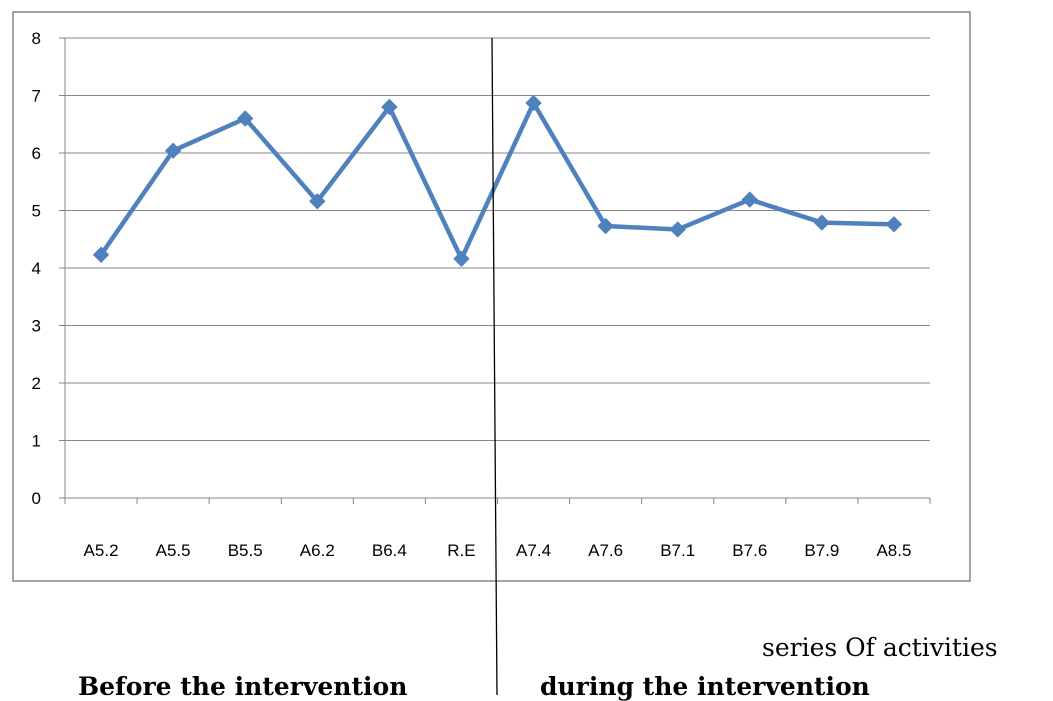 This screenshot has width=1053, height=701. What do you see at coordinates (243, 686) in the screenshot?
I see `before-intervention-label: Before the intervention` at bounding box center [243, 686].